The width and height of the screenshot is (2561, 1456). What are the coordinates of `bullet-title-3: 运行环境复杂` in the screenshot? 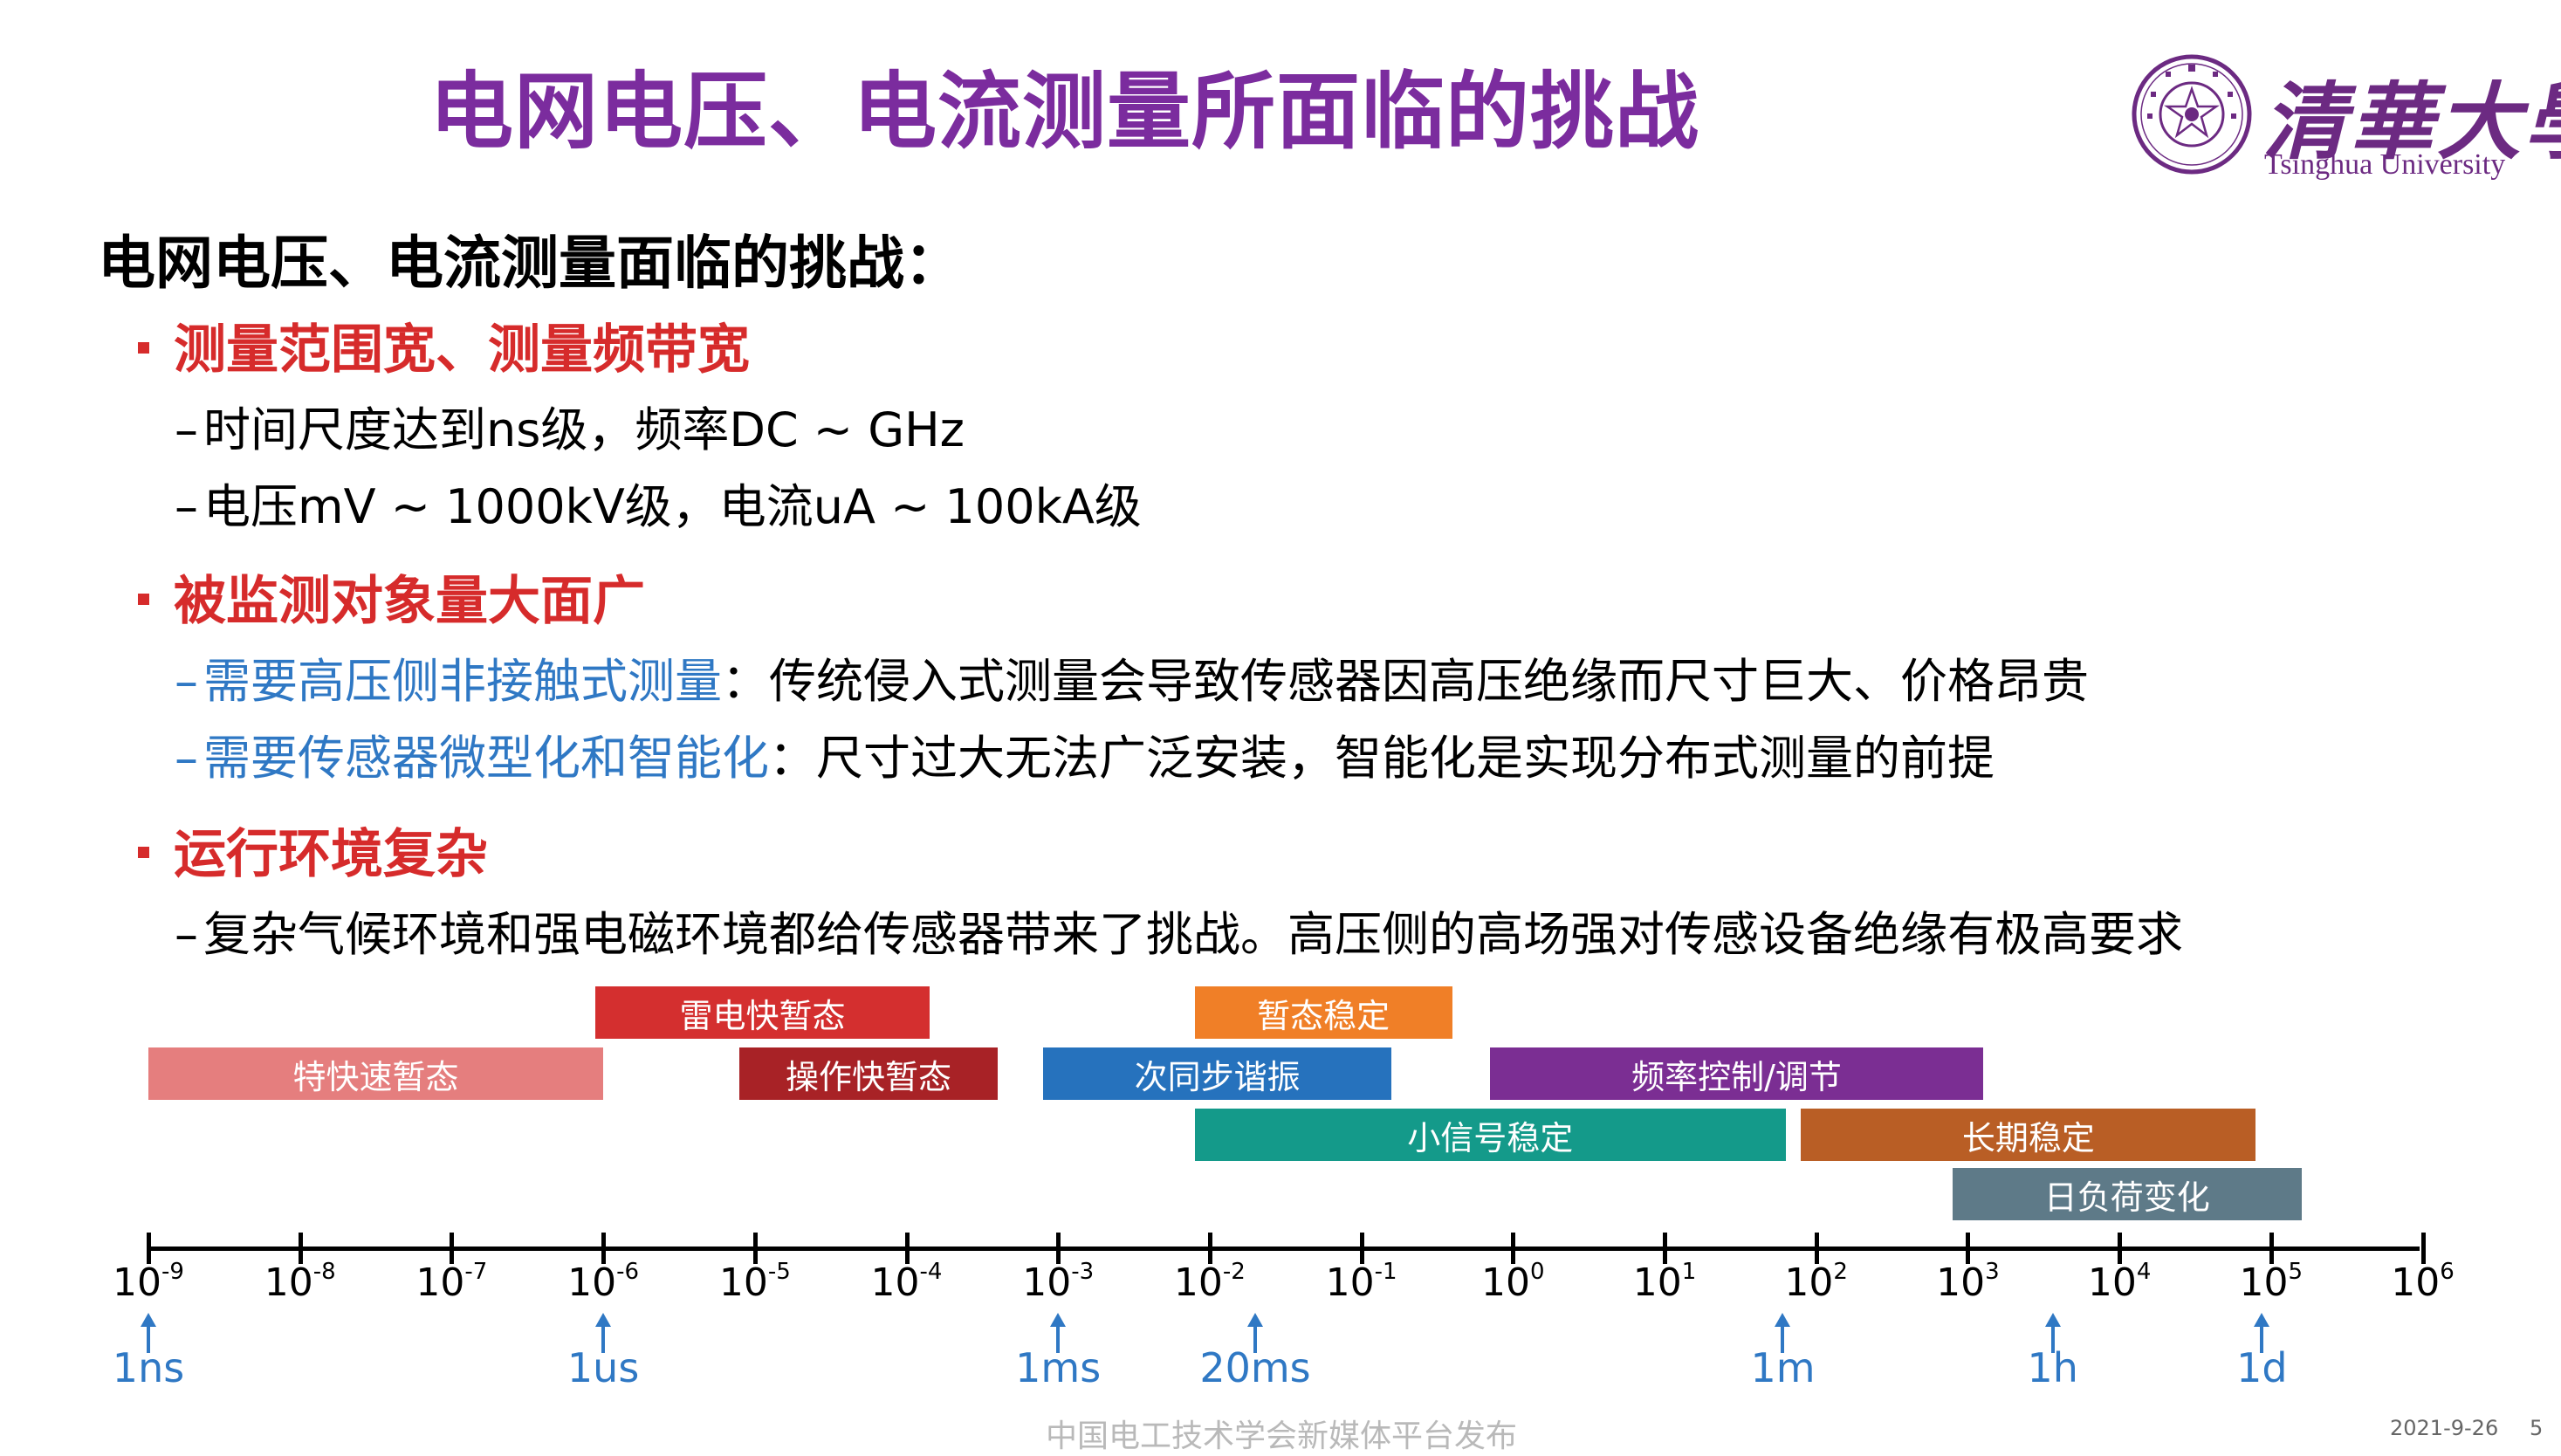 It's located at (313, 850).